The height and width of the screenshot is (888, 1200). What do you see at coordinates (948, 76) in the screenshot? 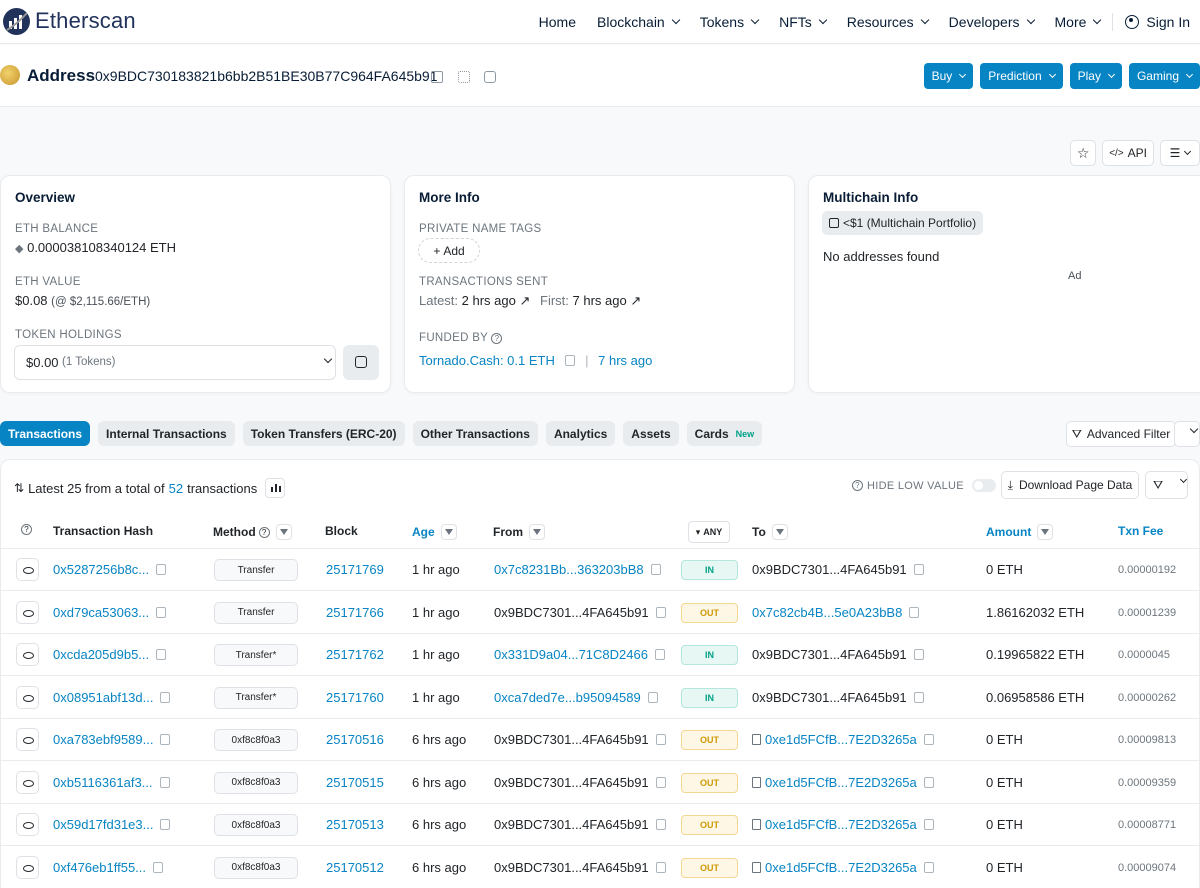
I see `buy-button: Buy` at bounding box center [948, 76].